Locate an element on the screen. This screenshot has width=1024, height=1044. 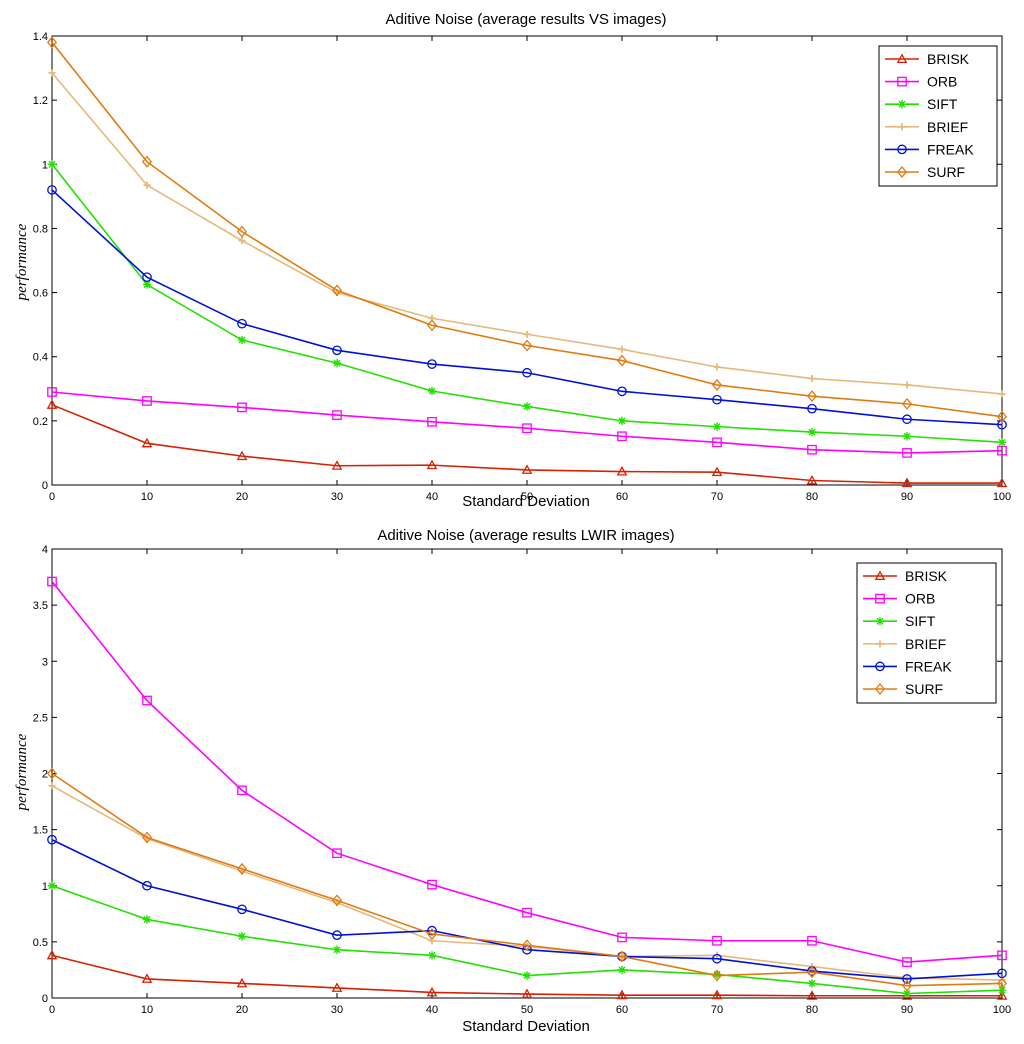
legend-entry-freak-marker is located at coordinates (880, 666).